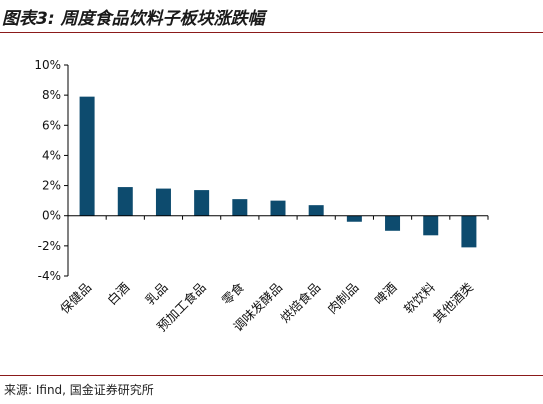  I want to click on bar-调味发酵品, so click(278, 208).